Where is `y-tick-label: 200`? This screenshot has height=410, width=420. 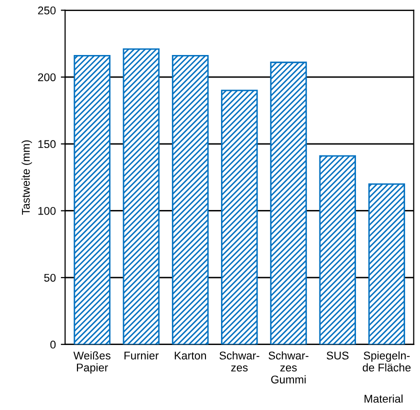 y-tick-label: 200 is located at coordinates (47, 77).